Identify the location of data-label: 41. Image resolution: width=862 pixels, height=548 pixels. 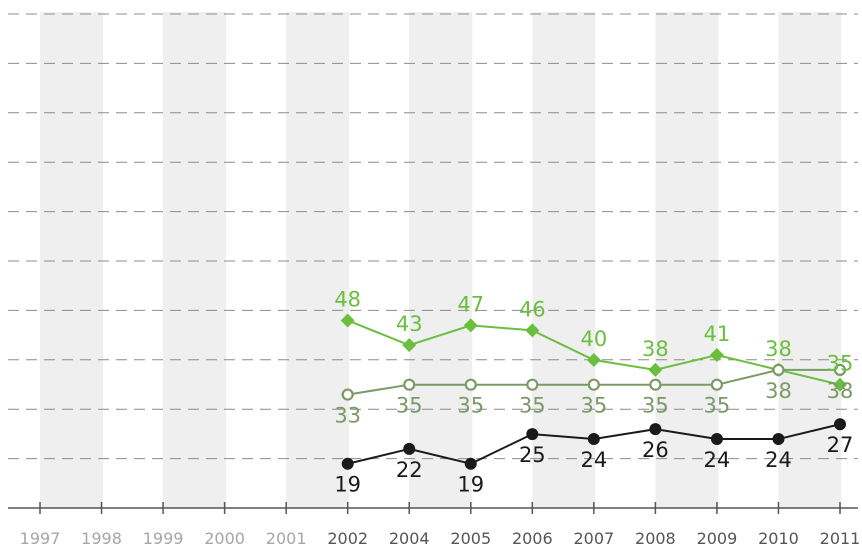
(717, 334).